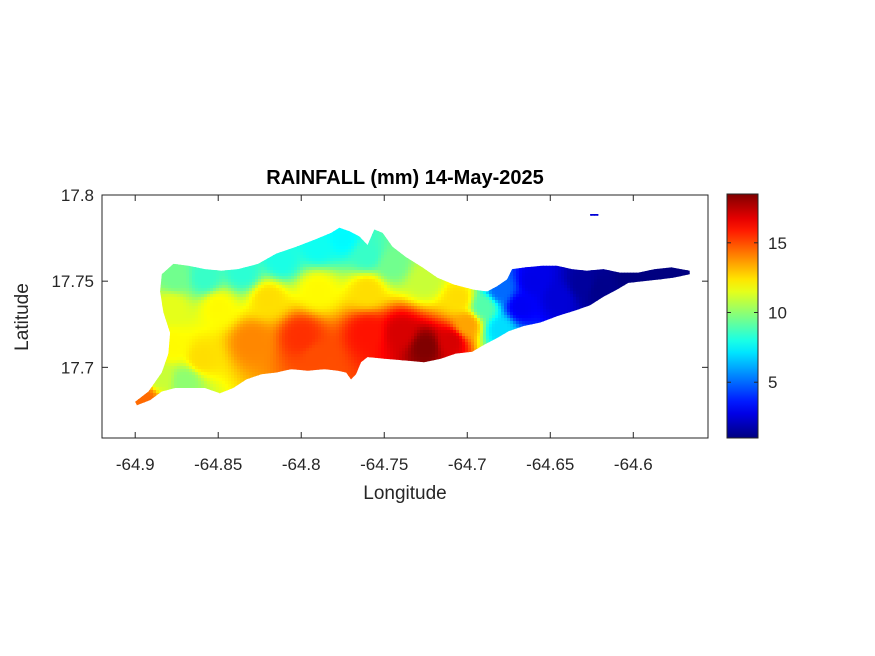 This screenshot has height=656, width=875. I want to click on colorbar-gradient, so click(742, 316).